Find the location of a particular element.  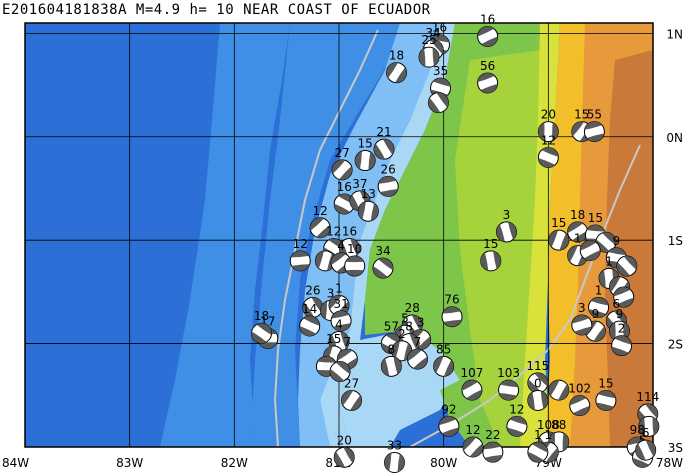

mechanism-depth-label: 31 is located at coordinates (340, 304).